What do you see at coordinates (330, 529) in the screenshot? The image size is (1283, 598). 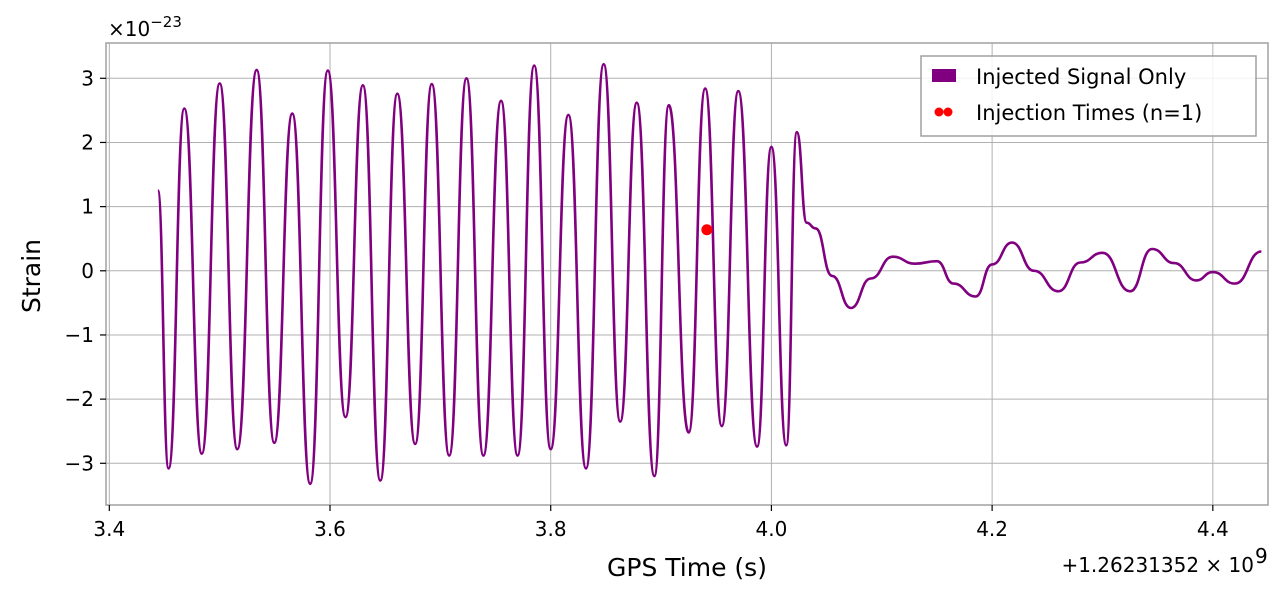 I see `x-tick-label: 3.6` at bounding box center [330, 529].